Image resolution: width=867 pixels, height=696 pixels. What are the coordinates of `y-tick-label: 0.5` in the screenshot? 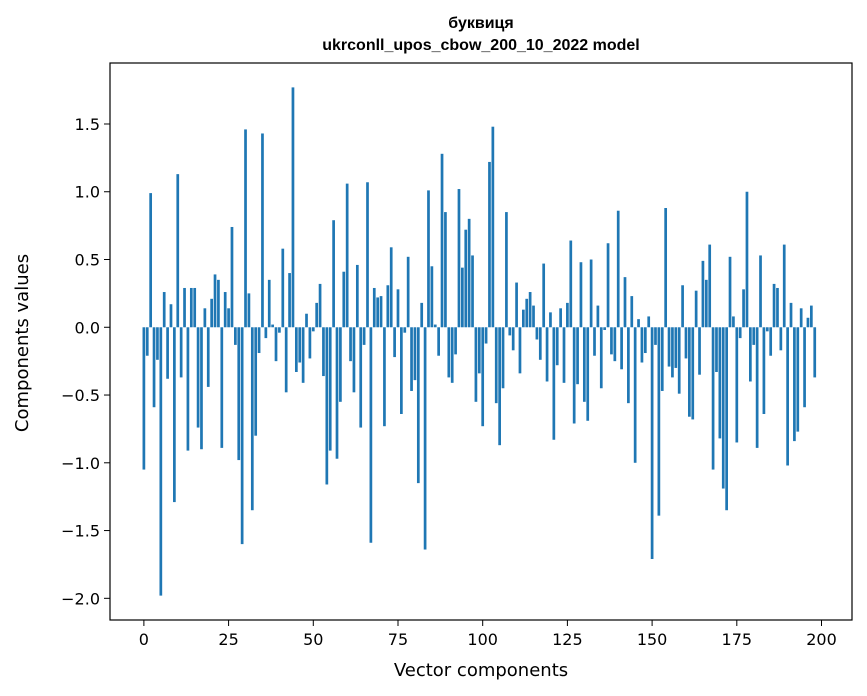 It's located at (87, 260).